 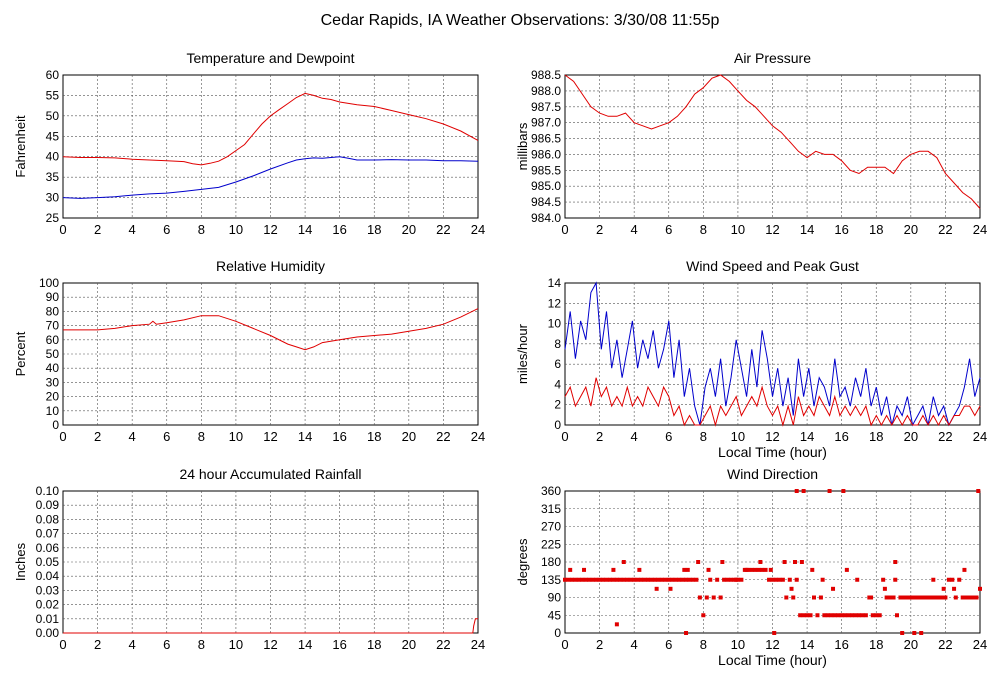 I want to click on x-tick-label: 16, so click(x=841, y=644).